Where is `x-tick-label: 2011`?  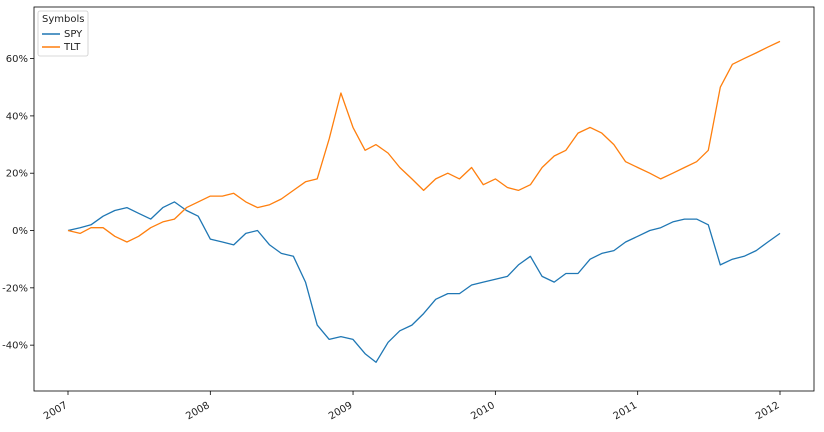 x-tick-label: 2011 is located at coordinates (626, 411).